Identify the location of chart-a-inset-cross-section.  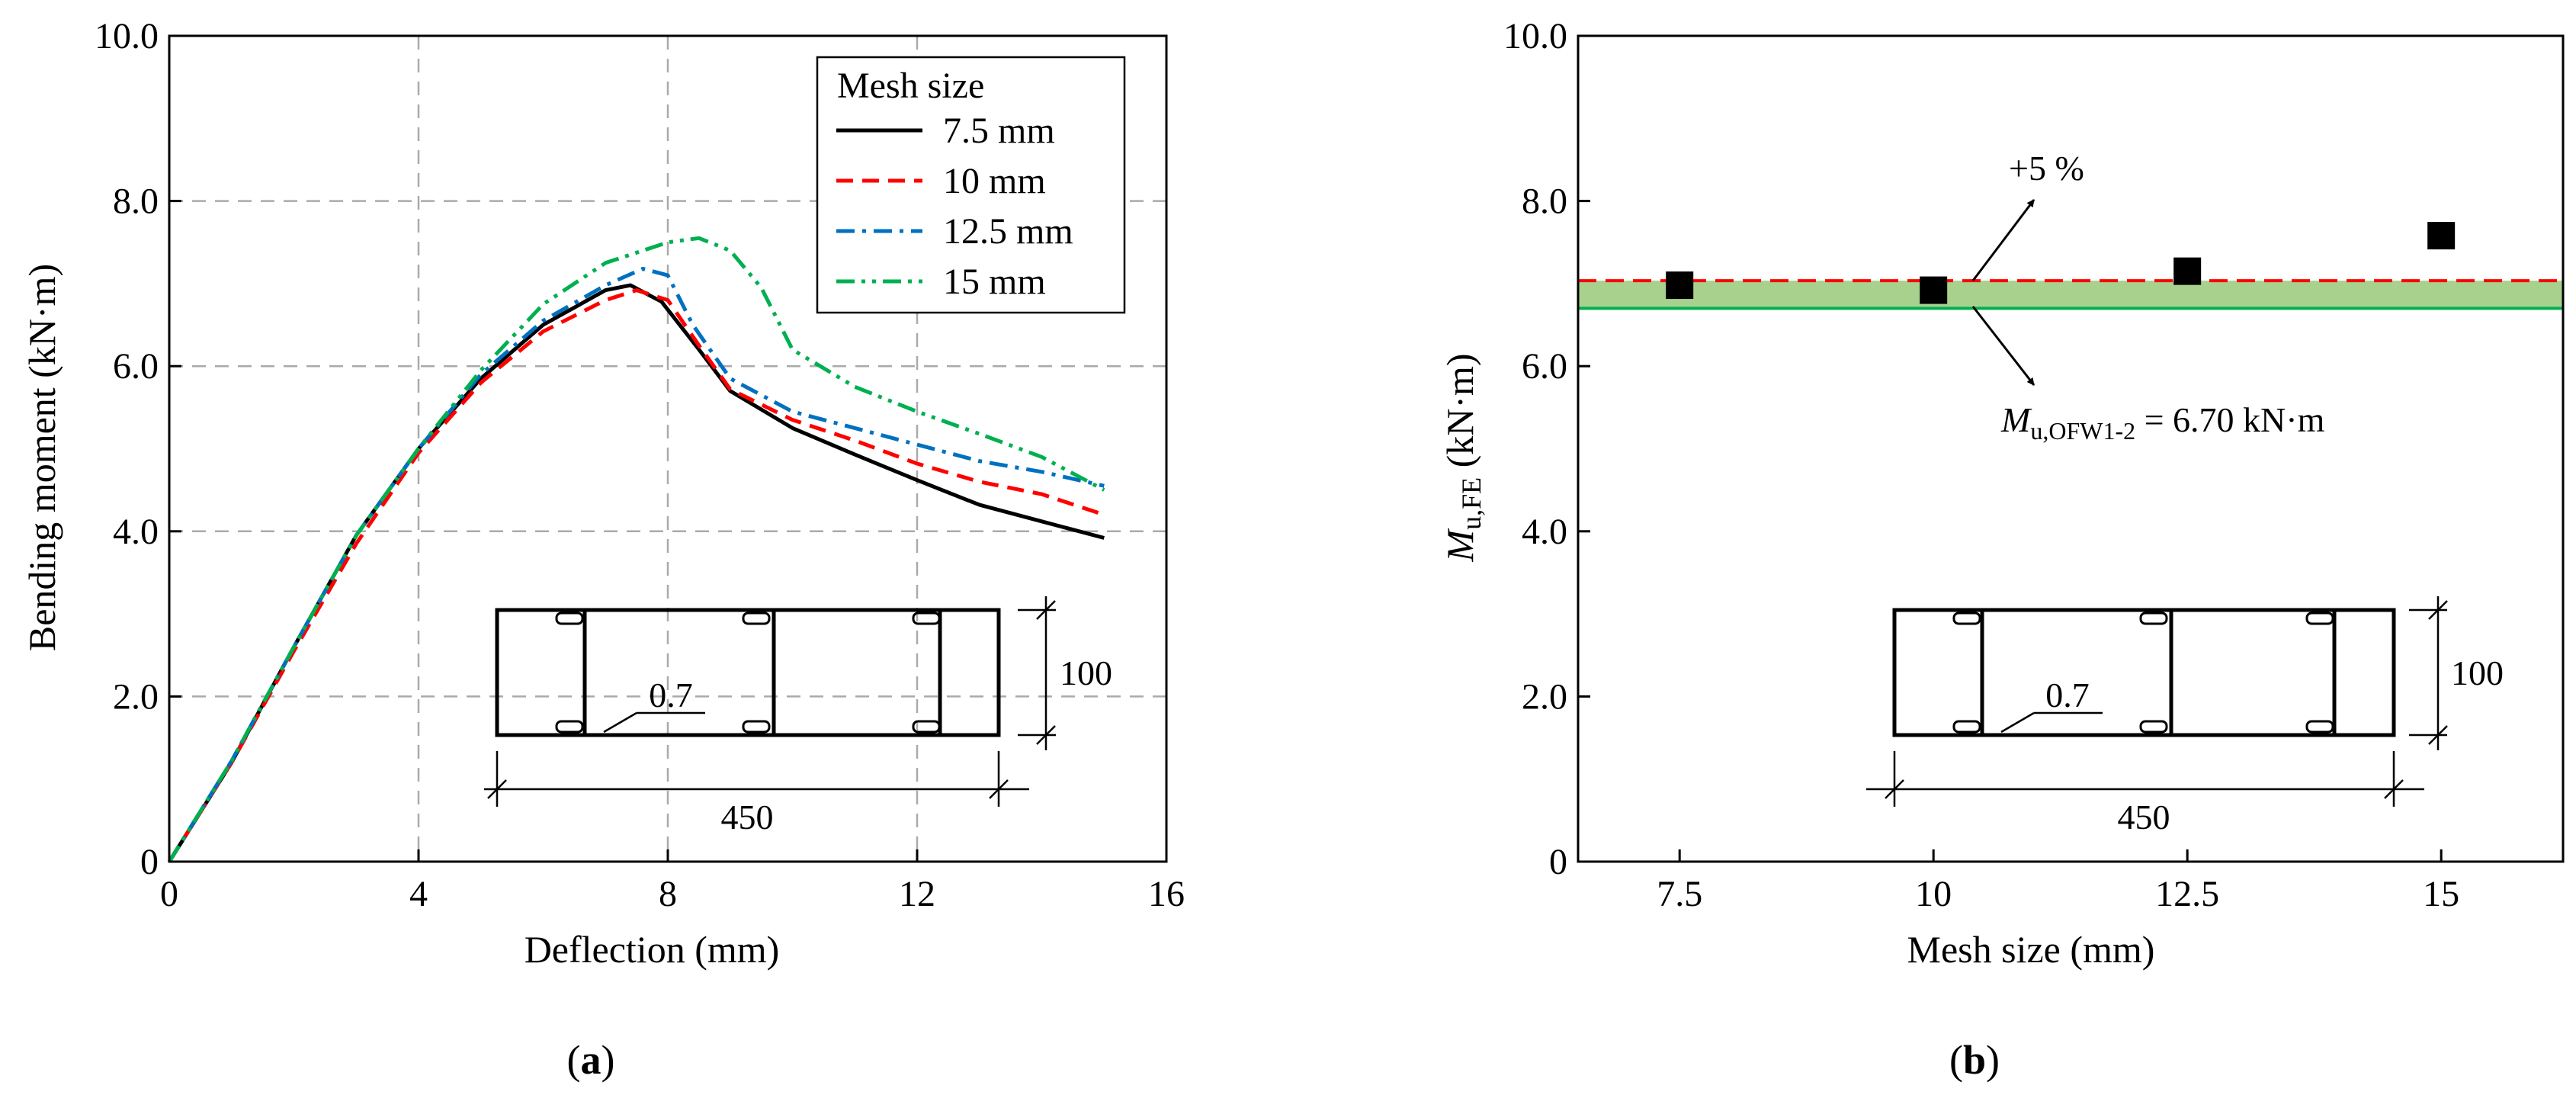
(770, 701).